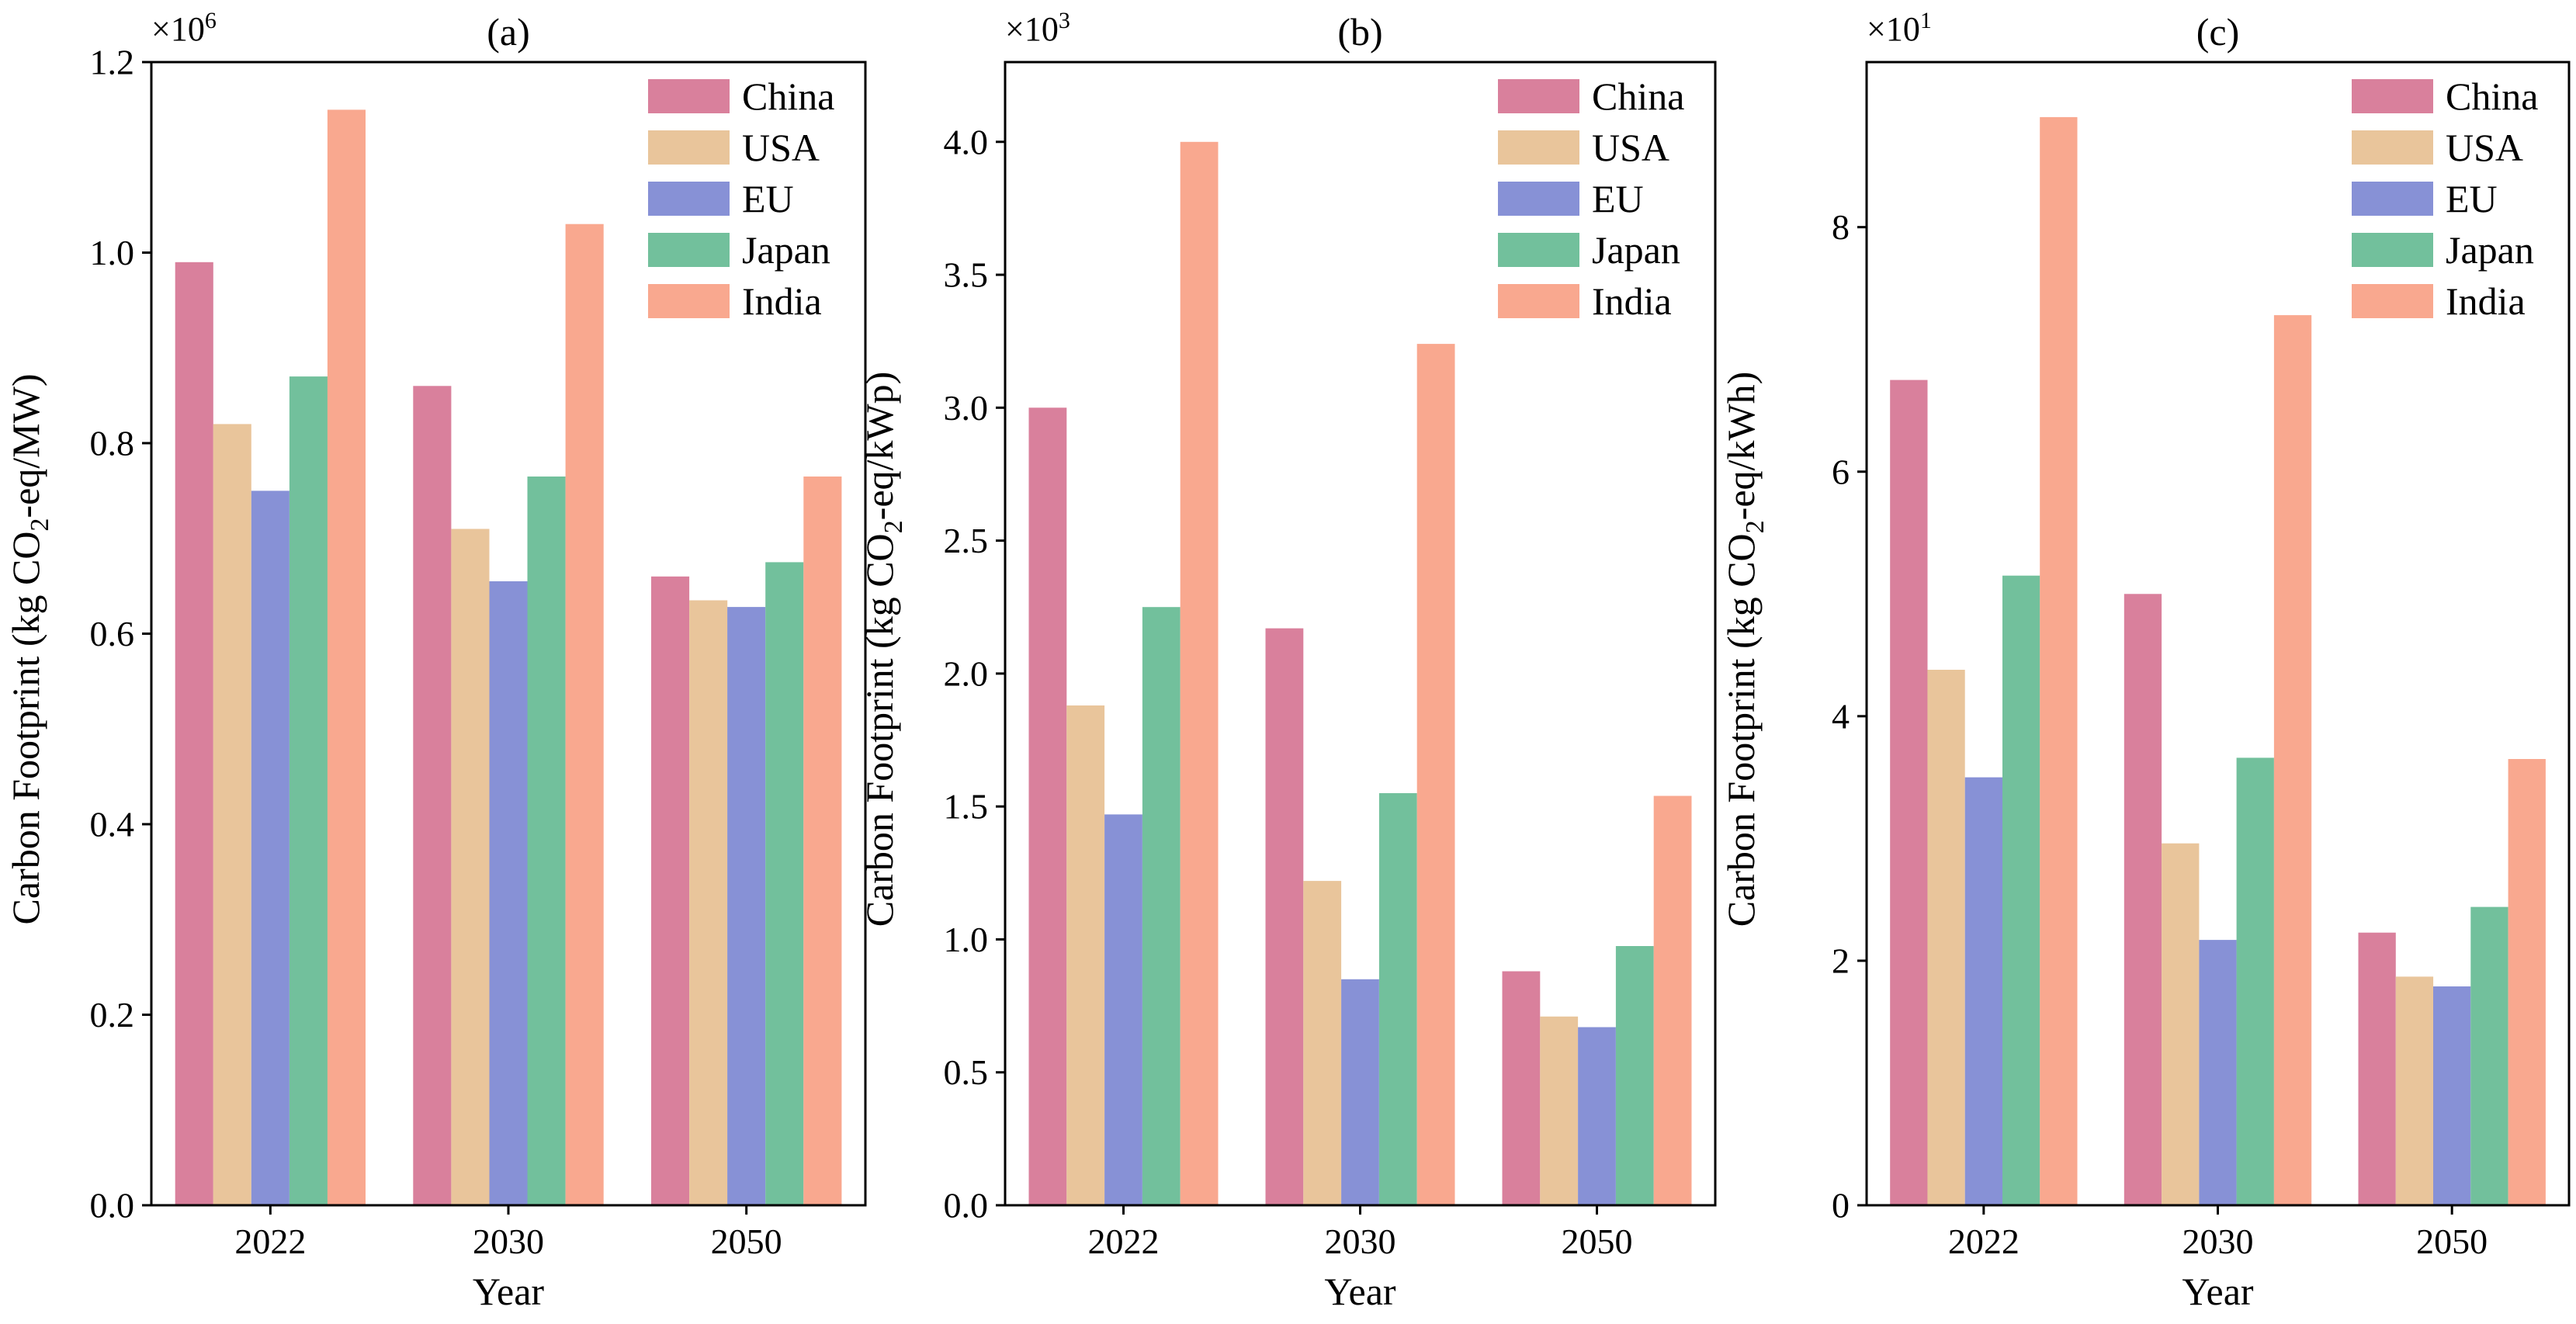 The image size is (2576, 1324). What do you see at coordinates (883, 649) in the screenshot?
I see `y-axis-title: Carbon Footprint (kg CO2-eq/kWp)` at bounding box center [883, 649].